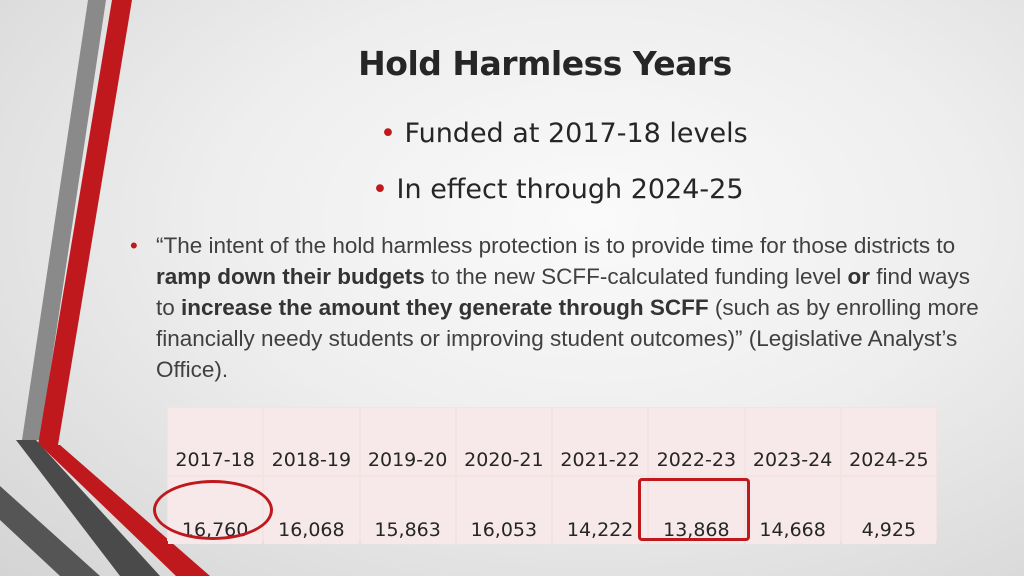 The height and width of the screenshot is (576, 1024). I want to click on bullet-effect: • In effect through 2024-25, so click(558, 189).